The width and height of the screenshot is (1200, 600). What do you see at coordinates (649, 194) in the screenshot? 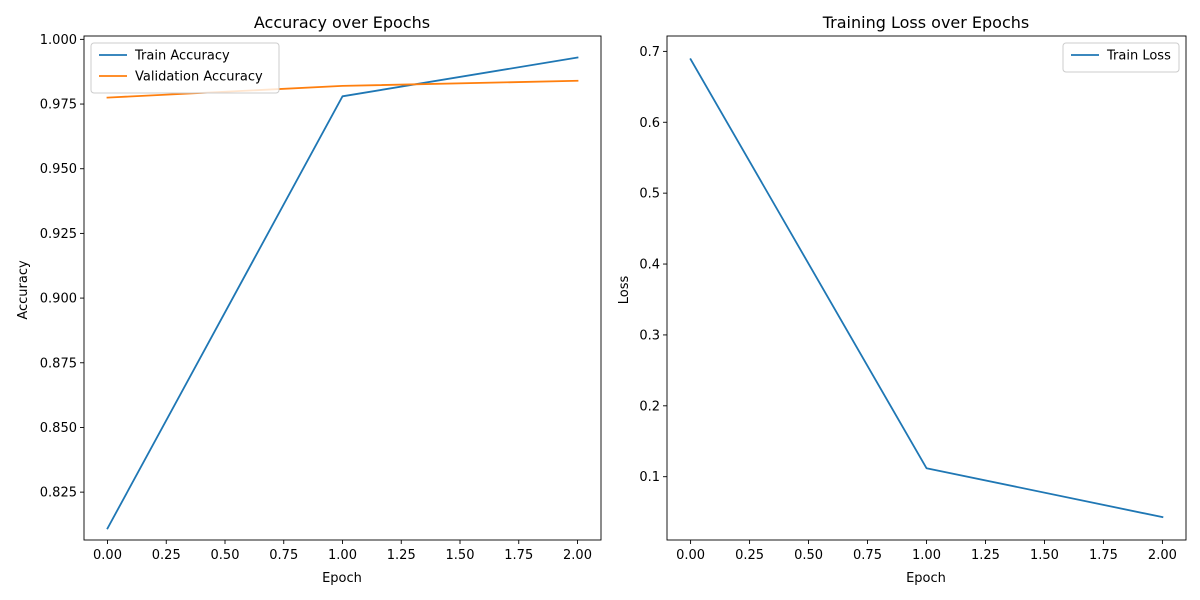
I see `y-tick-label: 0.5` at bounding box center [649, 194].